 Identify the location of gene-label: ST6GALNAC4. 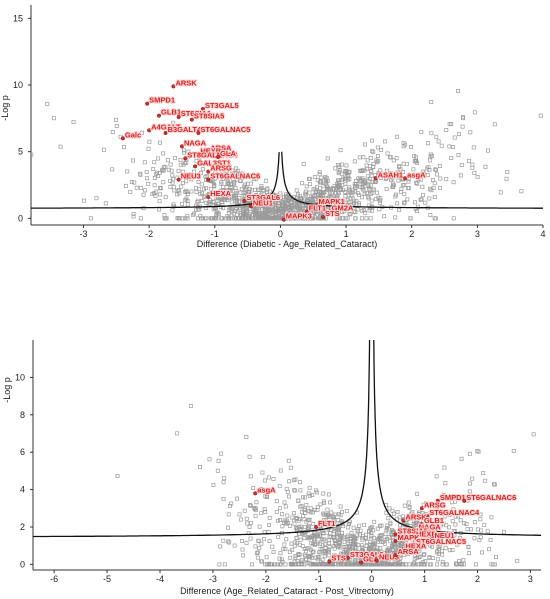
(454, 512).